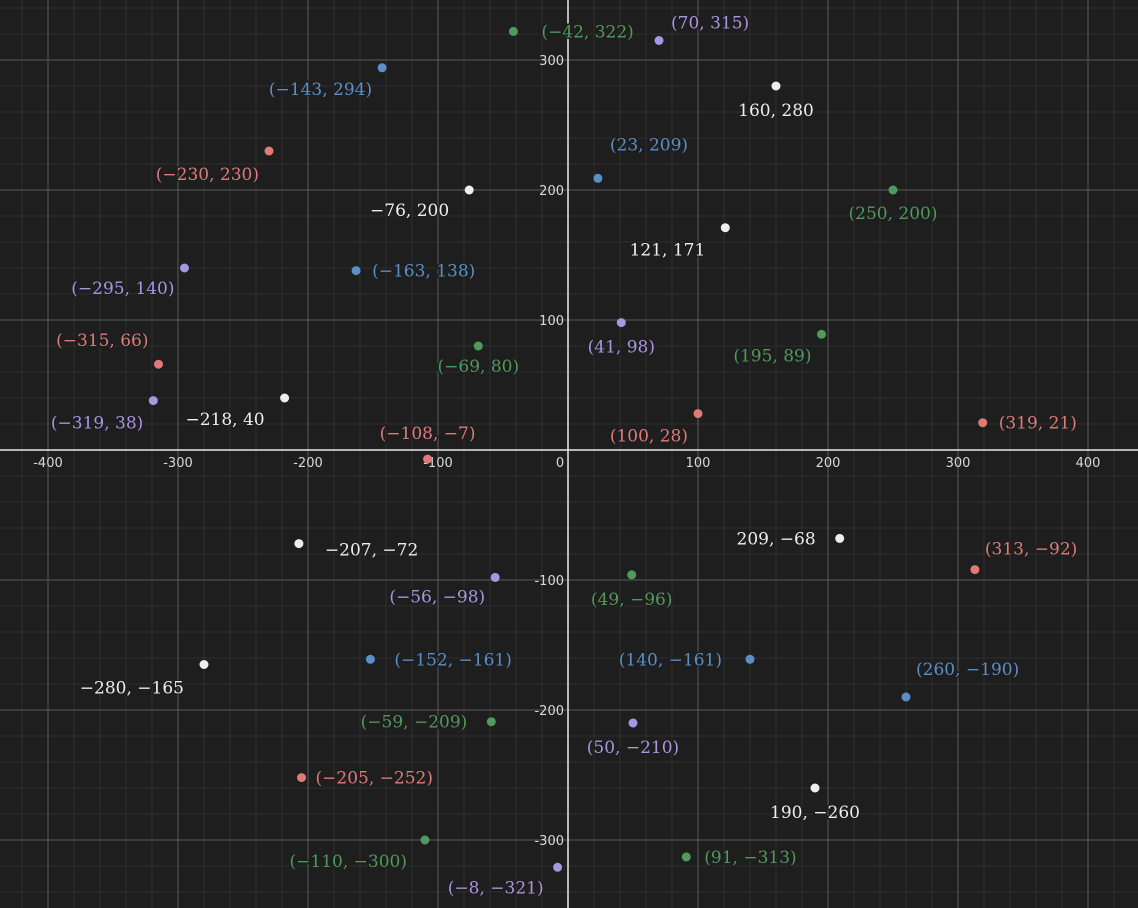 The width and height of the screenshot is (1138, 908). Describe the element at coordinates (224, 420) in the screenshot. I see `data-label: −218, 40` at that location.